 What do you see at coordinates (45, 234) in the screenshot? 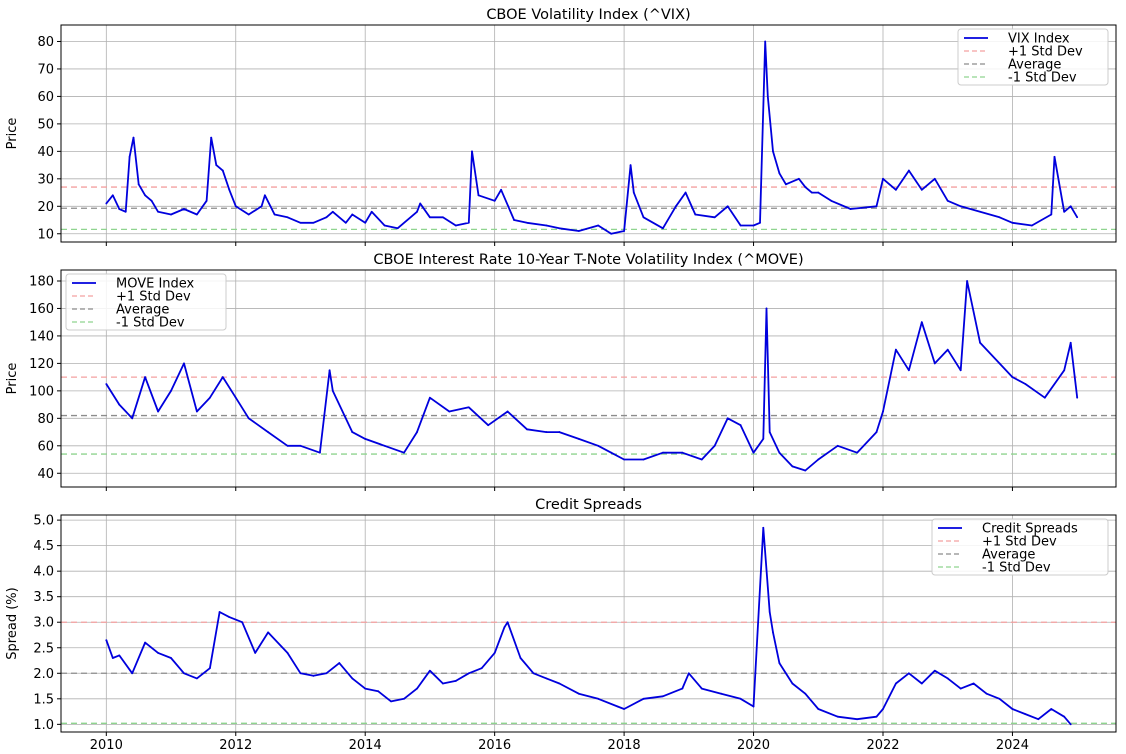
I see `y-tick-label: 10` at bounding box center [45, 234].